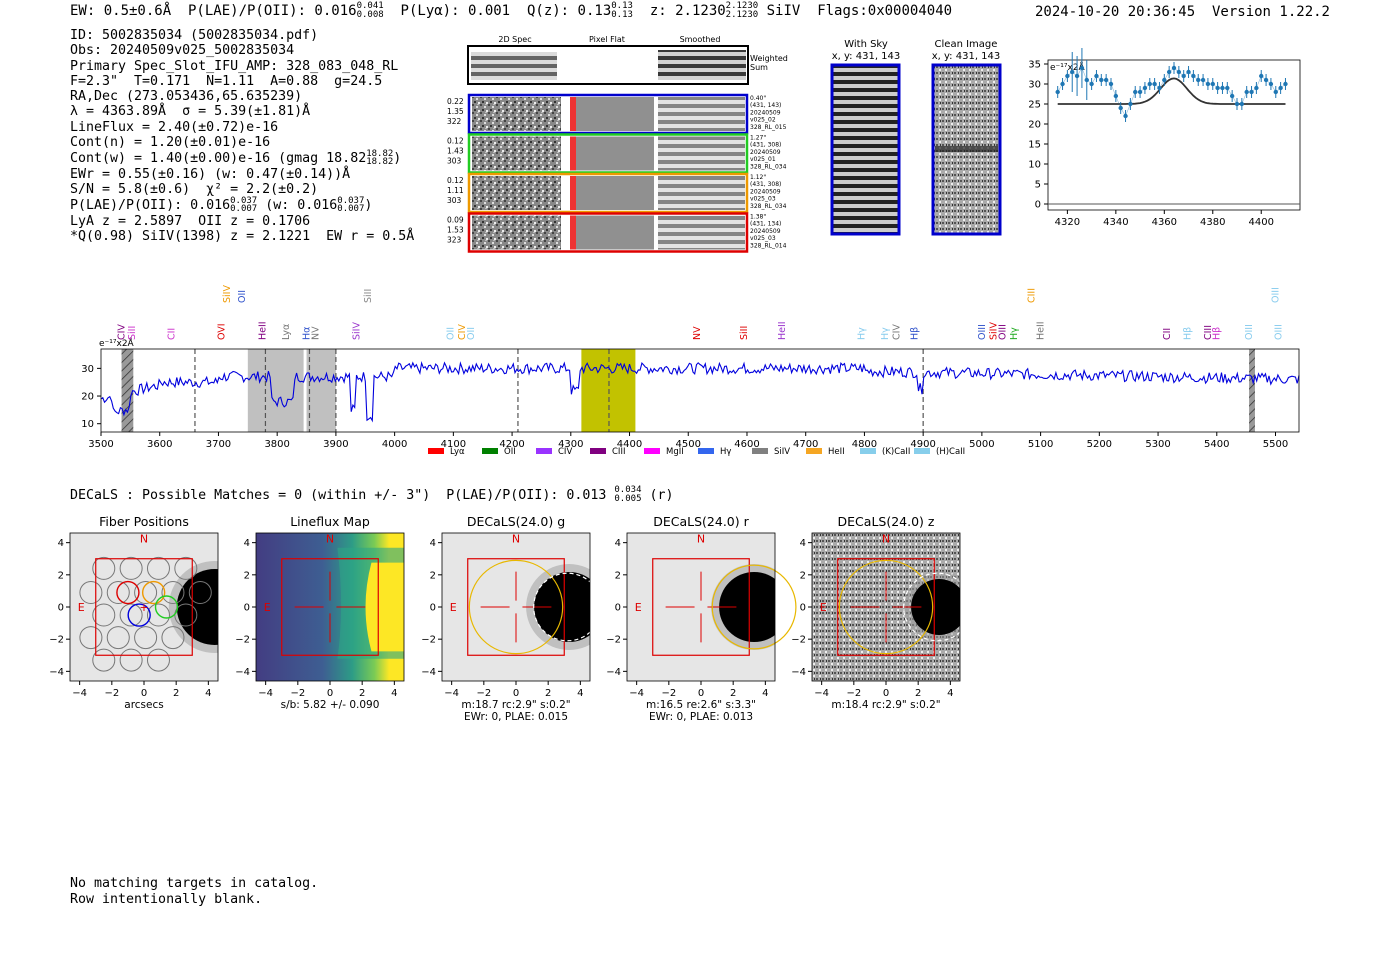 This screenshot has width=1400, height=953. What do you see at coordinates (1275, 444) in the screenshot?
I see `spectrum-xtick-label: 5500` at bounding box center [1275, 444].